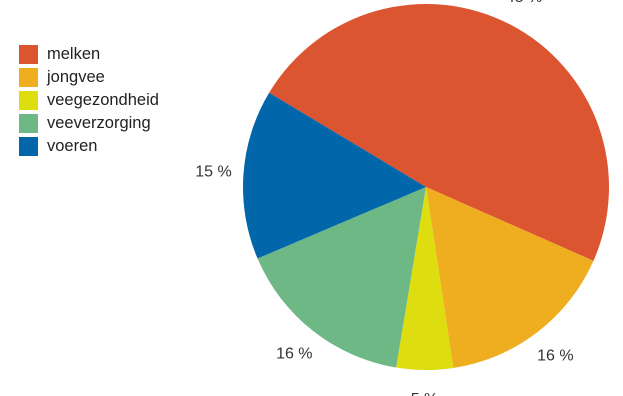  Describe the element at coordinates (294, 354) in the screenshot. I see `pie-label-veeverzorging: 16 %` at that location.